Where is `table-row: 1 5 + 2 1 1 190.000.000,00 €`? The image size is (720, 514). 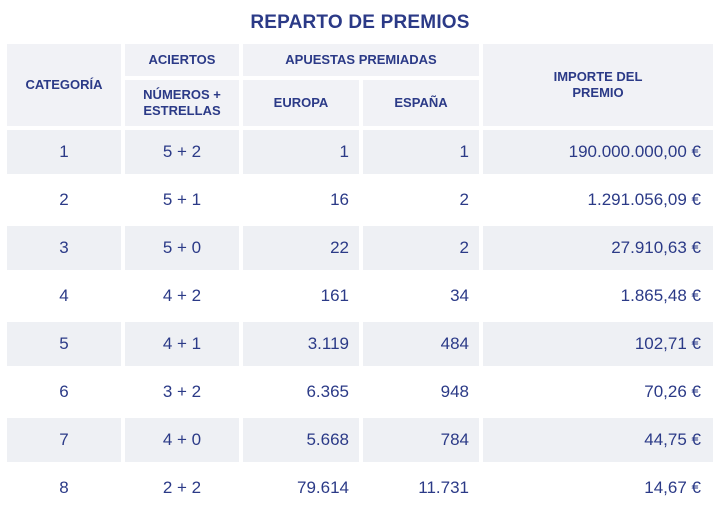 table-row: 1 5 + 2 1 1 190.000.000,00 € is located at coordinates (360, 154).